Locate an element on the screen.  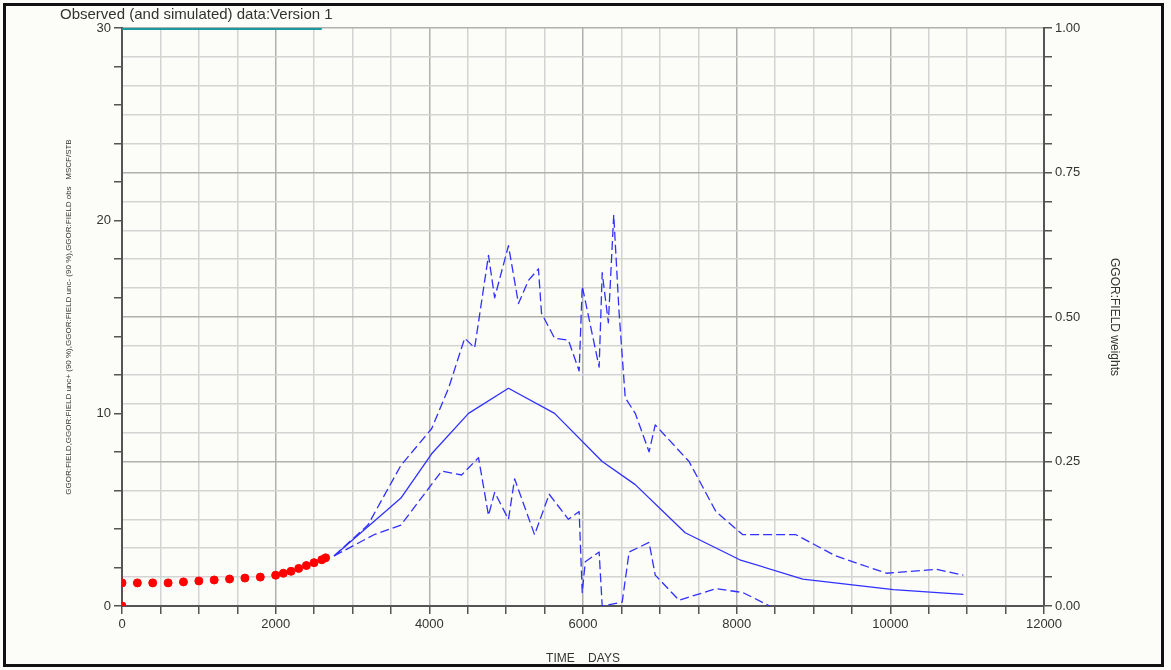
y2-axis-title: GGOR:FIELD weights is located at coordinates (1115, 317).